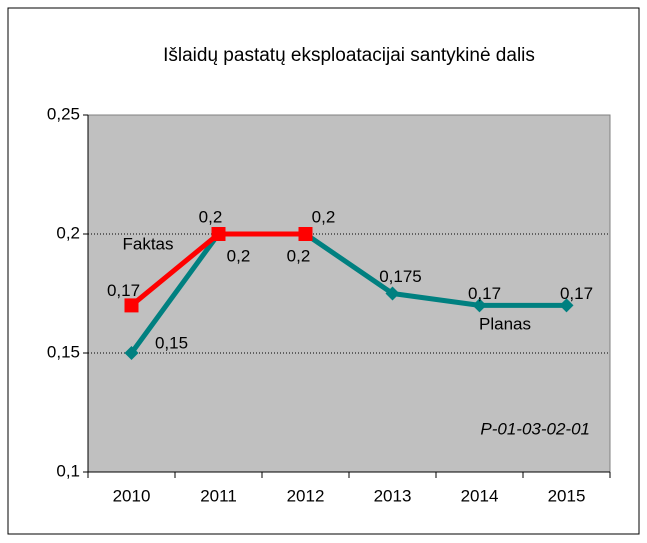 Image resolution: width=647 pixels, height=543 pixels. I want to click on series-name: Faktas, so click(147, 243).